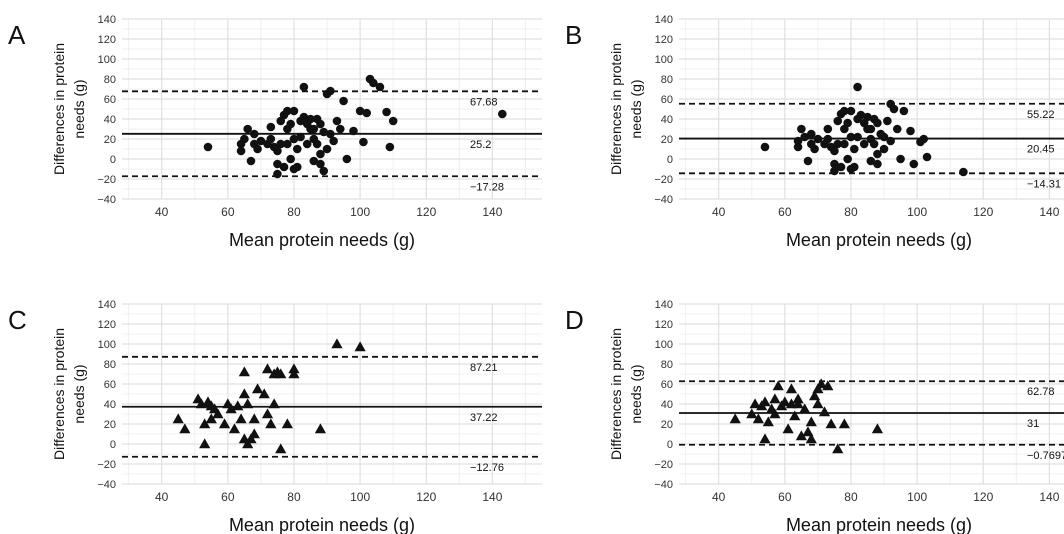  I want to click on line-value-label: 20.45, so click(1041, 150).